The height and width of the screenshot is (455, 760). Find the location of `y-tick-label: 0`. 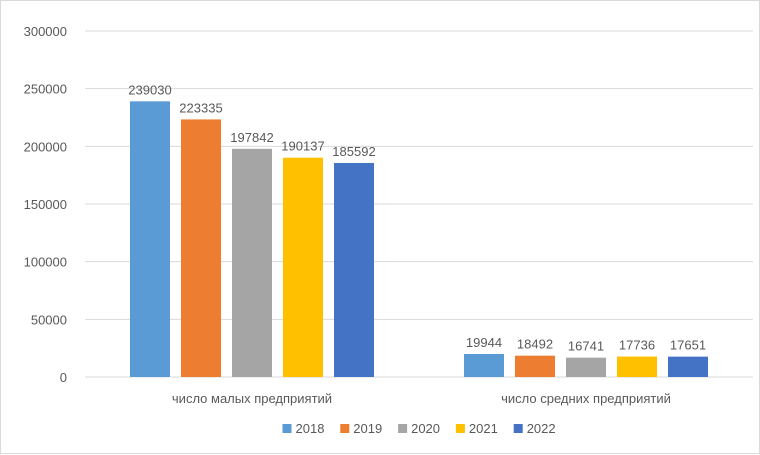

y-tick-label: 0 is located at coordinates (63, 377).